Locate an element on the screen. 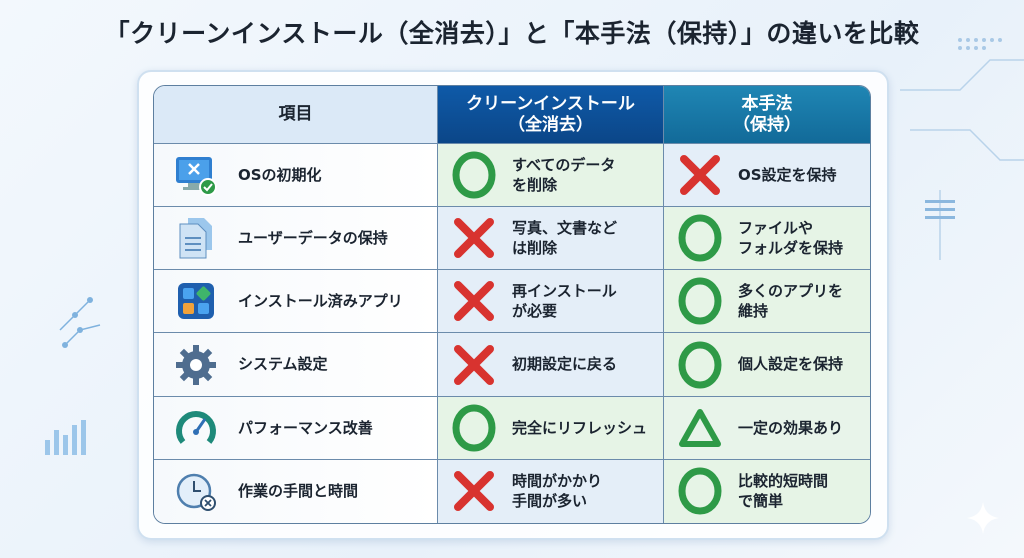  this-method-text: 一定の効果あり is located at coordinates (791, 427).